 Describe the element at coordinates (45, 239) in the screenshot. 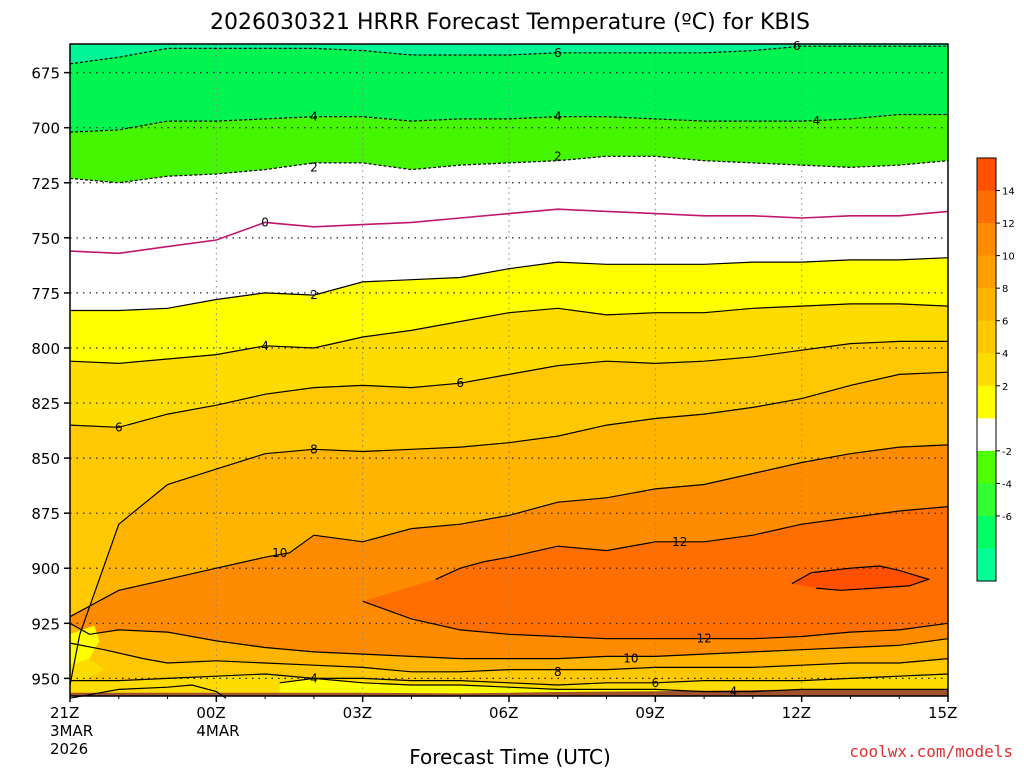

I see `y-tick-label-3: 750` at that location.